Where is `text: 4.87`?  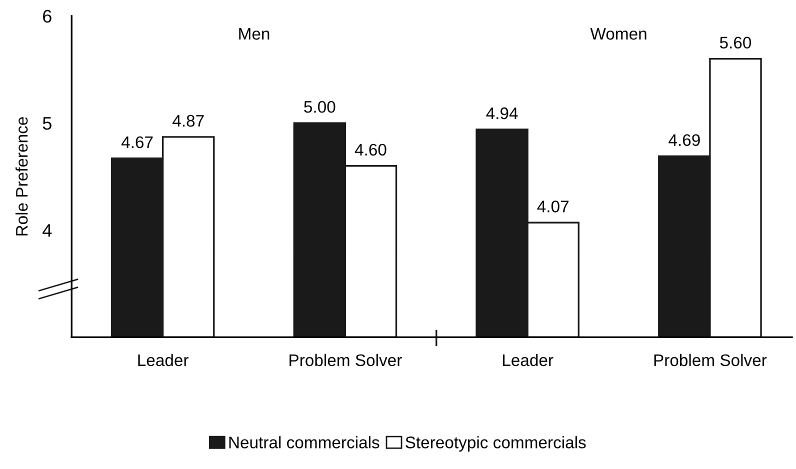
text: 4.87 is located at coordinates (188, 120).